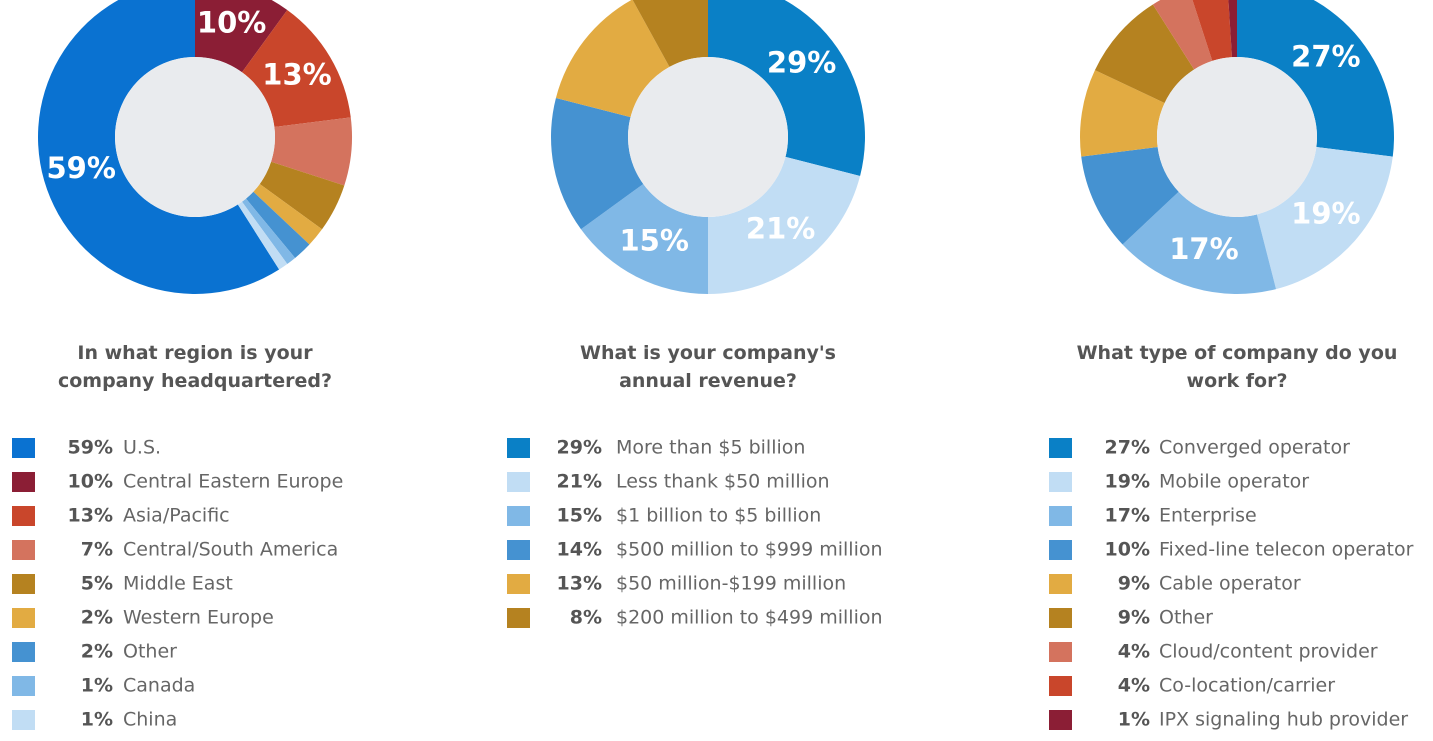 Image resolution: width=1433 pixels, height=741 pixels. What do you see at coordinates (708, 367) in the screenshot?
I see `chart-title: What is your company's annual revenue?` at bounding box center [708, 367].